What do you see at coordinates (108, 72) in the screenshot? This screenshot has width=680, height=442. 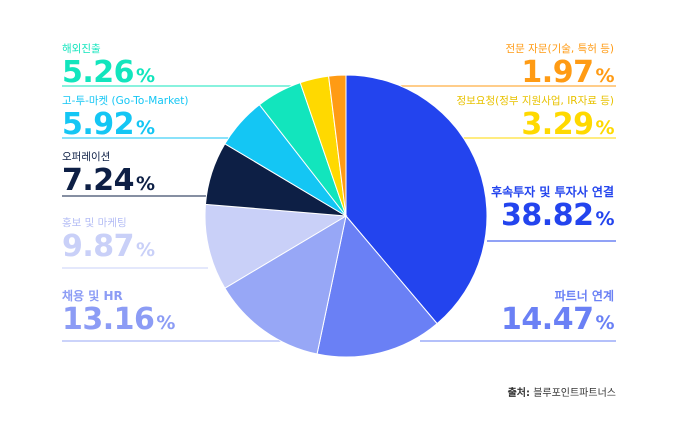 I see `label-overseas-value: 5.26%` at bounding box center [108, 72].